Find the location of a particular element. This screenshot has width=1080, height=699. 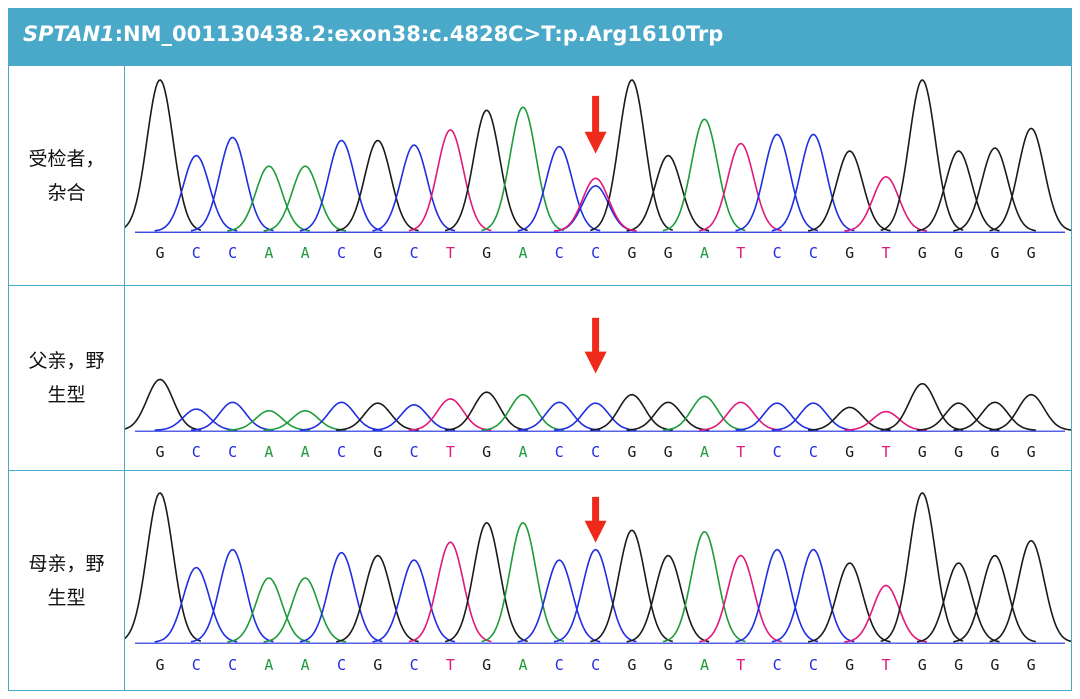

sample-label-cell: 母亲，野 生型 is located at coordinates (67, 580).